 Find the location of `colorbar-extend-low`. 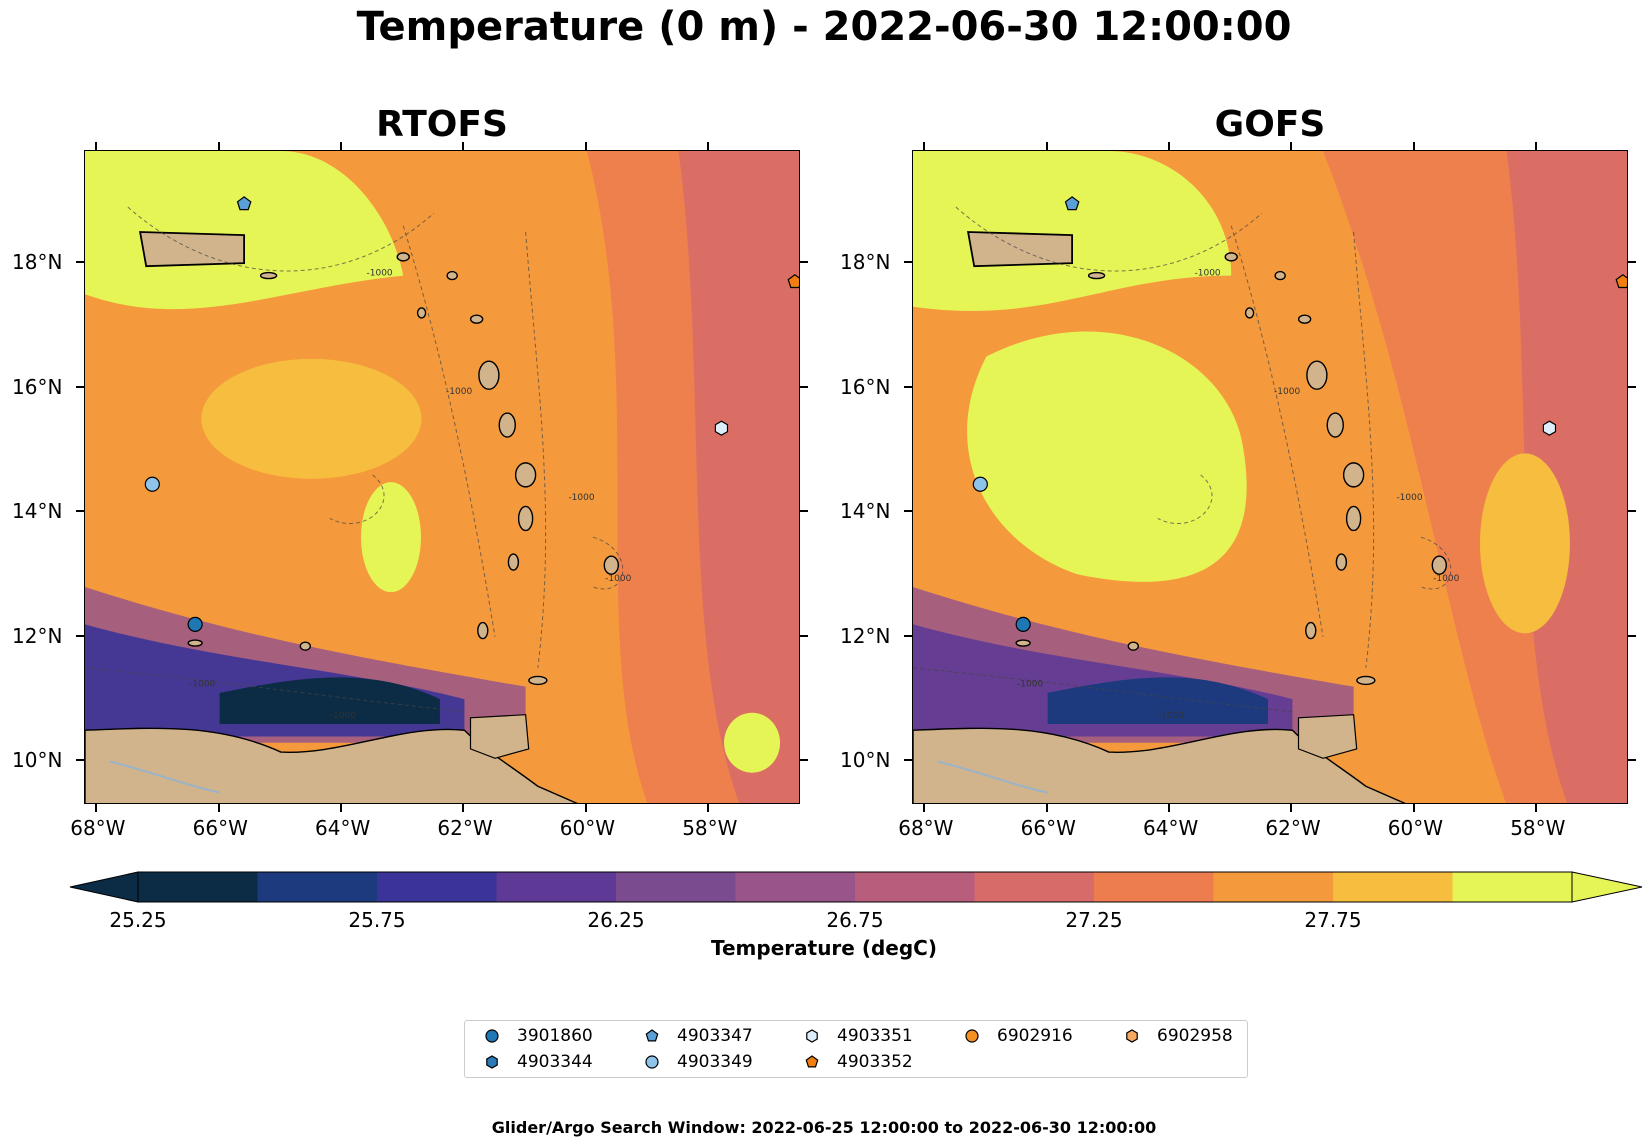

colorbar-extend-low is located at coordinates (104, 887).